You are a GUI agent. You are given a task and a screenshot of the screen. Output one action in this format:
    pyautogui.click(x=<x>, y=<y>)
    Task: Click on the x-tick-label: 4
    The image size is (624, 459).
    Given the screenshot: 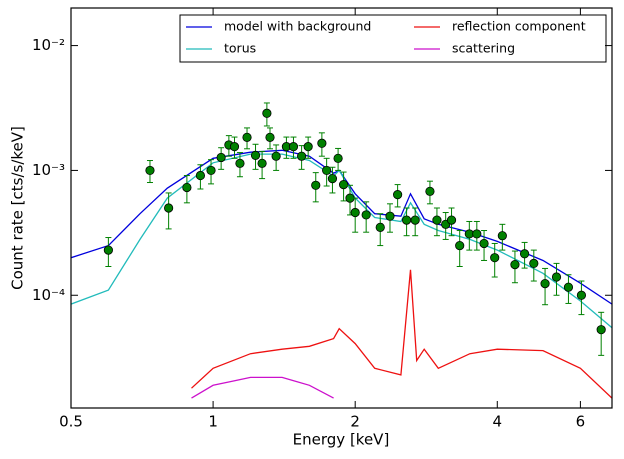 What is the action you would take?
    pyautogui.click(x=498, y=422)
    